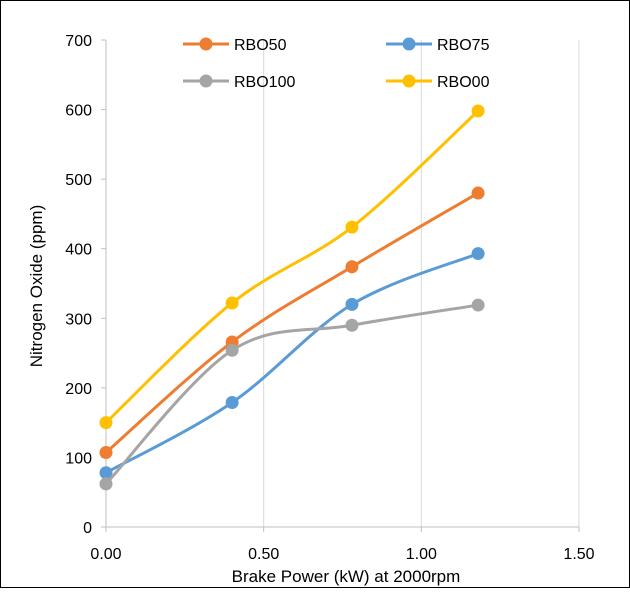 The height and width of the screenshot is (592, 630). What do you see at coordinates (578, 554) in the screenshot?
I see `x-tick-label: 1.50` at bounding box center [578, 554].